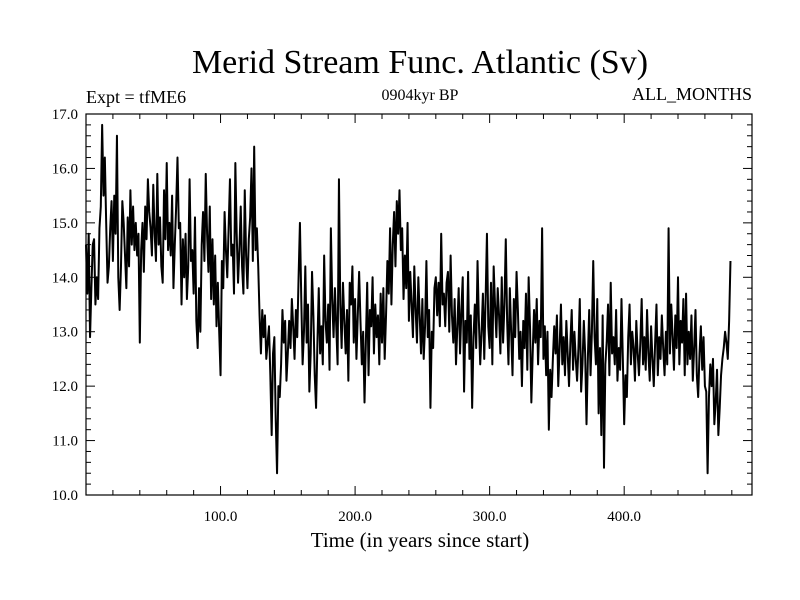  I want to click on y-tick-label: 12.0, so click(65, 387).